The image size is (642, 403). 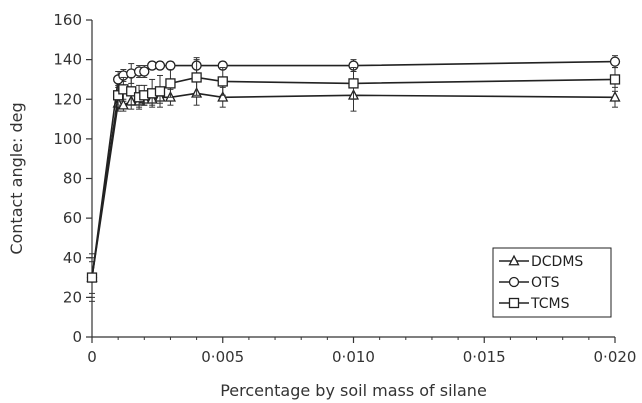 What do you see at coordinates (67, 60) in the screenshot?
I see `y-tick-label: 140` at bounding box center [67, 60].